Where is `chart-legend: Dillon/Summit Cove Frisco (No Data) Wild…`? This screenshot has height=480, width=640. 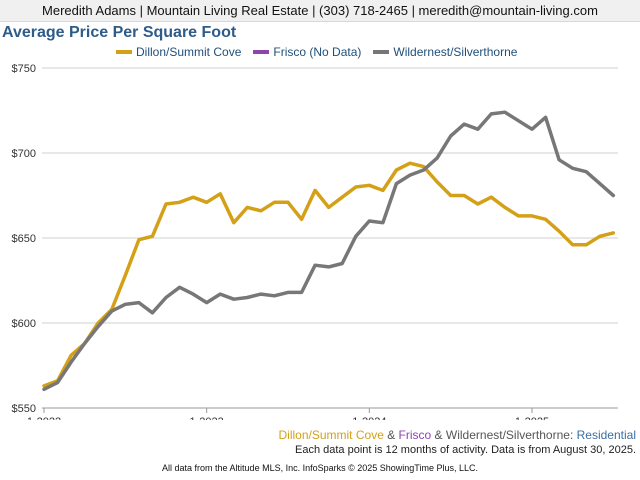 chart-legend: Dillon/Summit Cove Frisco (No Data) Wild… is located at coordinates (322, 52).